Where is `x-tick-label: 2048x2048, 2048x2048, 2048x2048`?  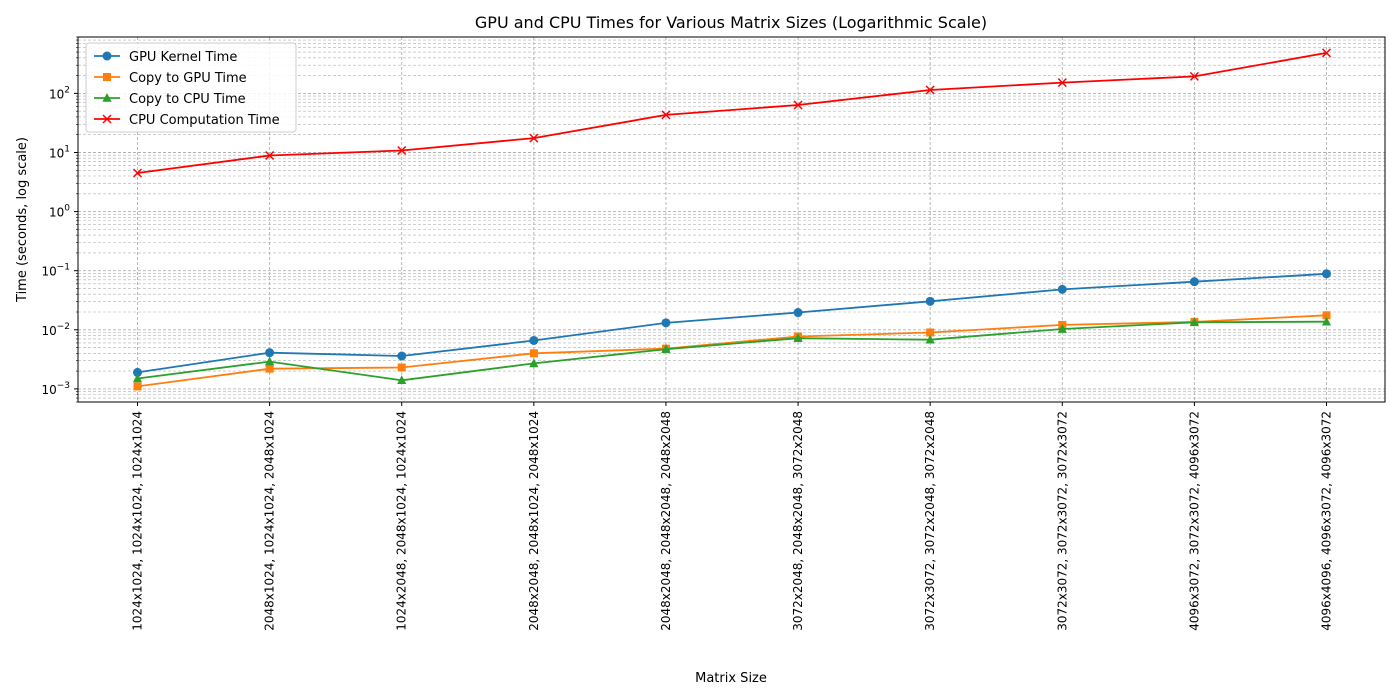 x-tick-label: 2048x2048, 2048x2048, 2048x2048 is located at coordinates (666, 521).